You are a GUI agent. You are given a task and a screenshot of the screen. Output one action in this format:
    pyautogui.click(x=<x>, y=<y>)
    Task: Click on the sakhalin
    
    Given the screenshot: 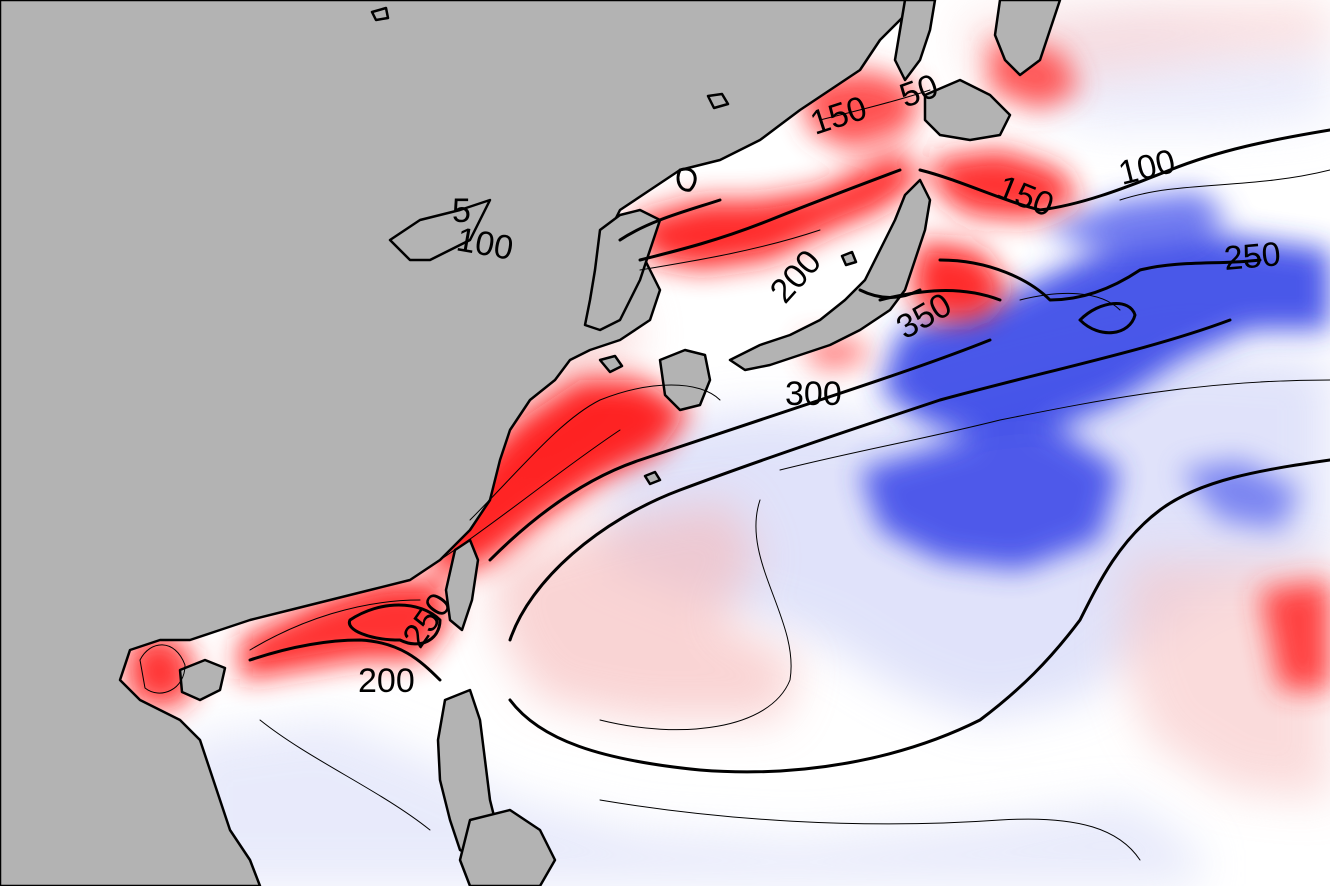 What is the action you would take?
    pyautogui.click(x=915, y=41)
    